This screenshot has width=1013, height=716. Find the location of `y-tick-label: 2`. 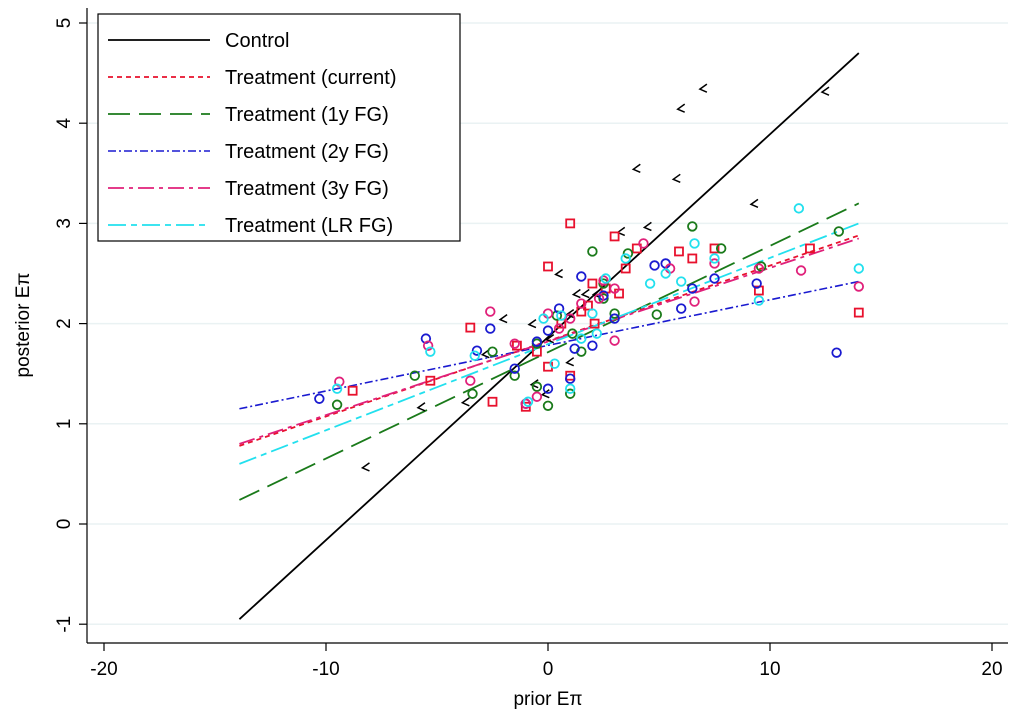

y-tick-label: 2 is located at coordinates (64, 323).